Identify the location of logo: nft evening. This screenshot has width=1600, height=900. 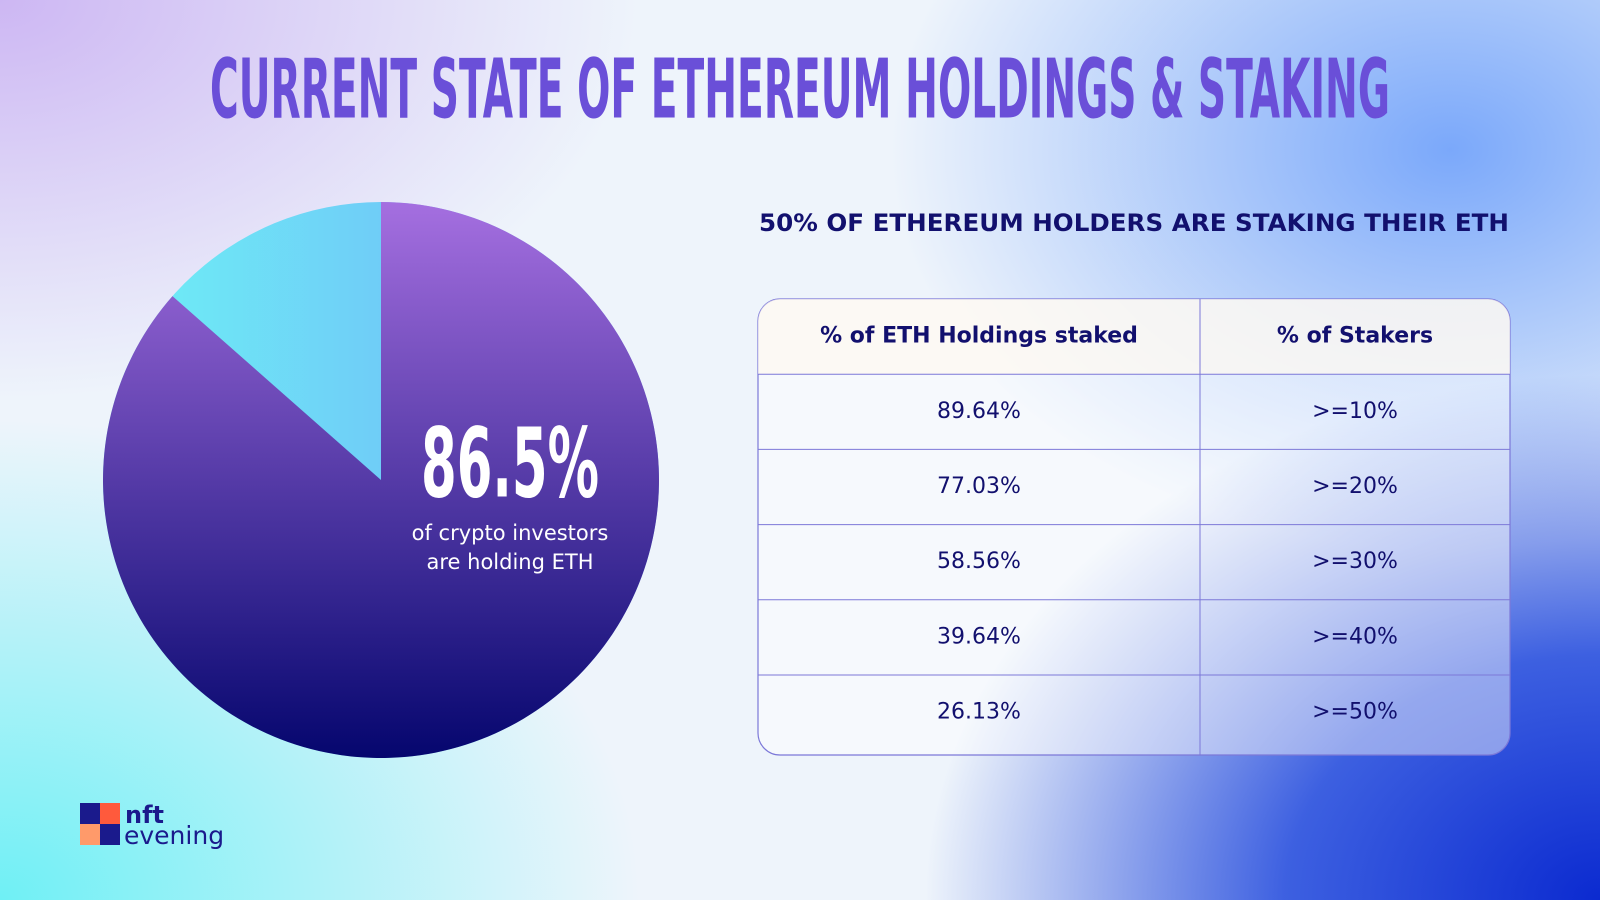
(152, 825).